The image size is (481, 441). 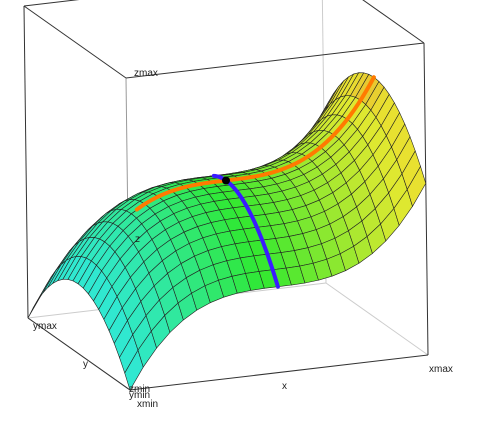 I want to click on z-label: z, so click(x=137, y=239).